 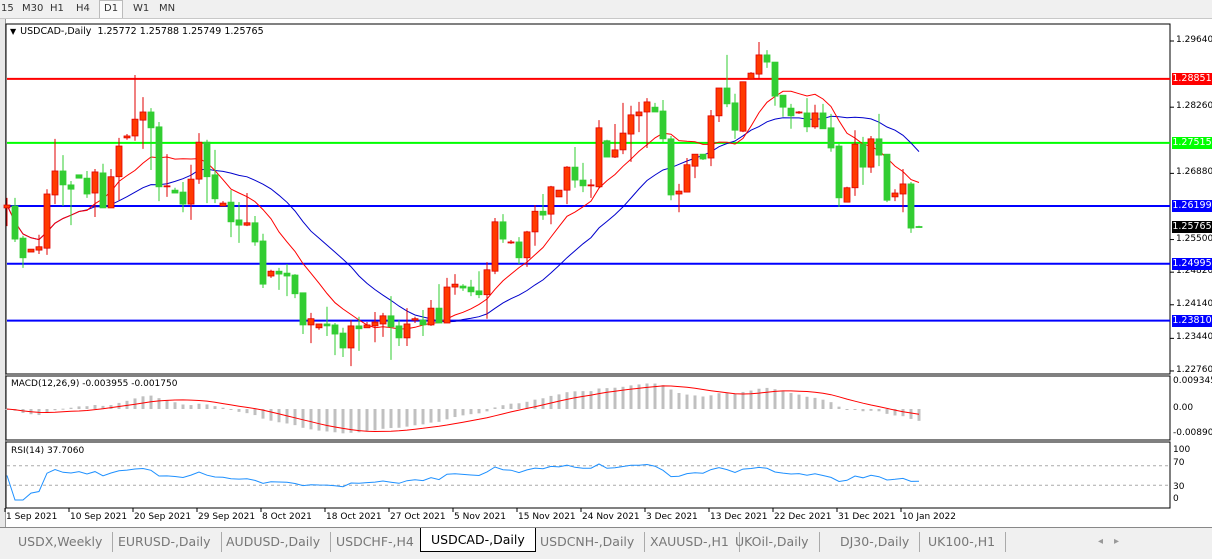 What do you see at coordinates (167, 8) in the screenshot?
I see `timeframe-mn: MN` at bounding box center [167, 8].